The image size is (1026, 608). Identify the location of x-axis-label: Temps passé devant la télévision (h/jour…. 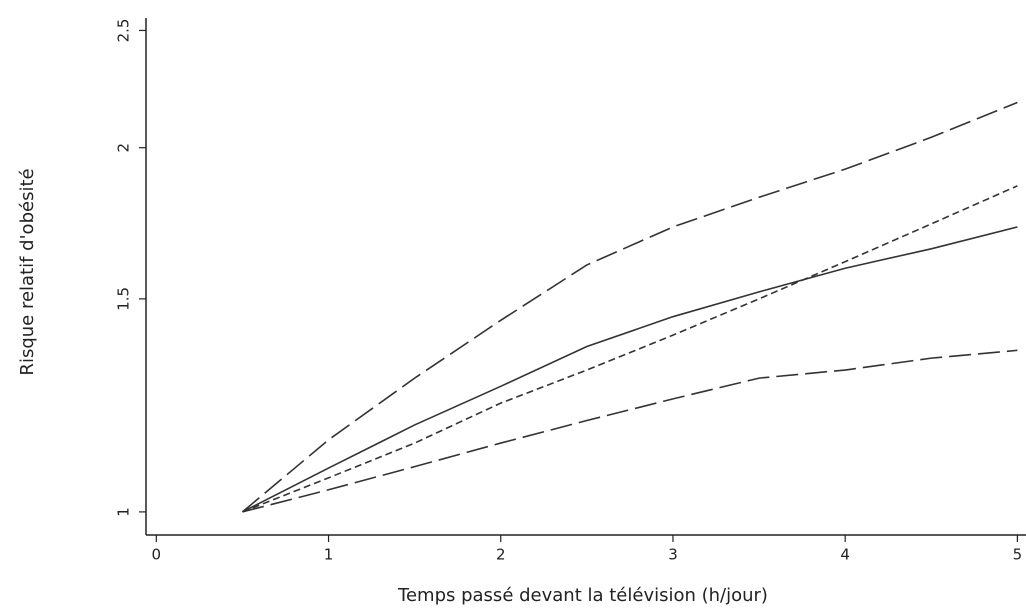
(582, 595).